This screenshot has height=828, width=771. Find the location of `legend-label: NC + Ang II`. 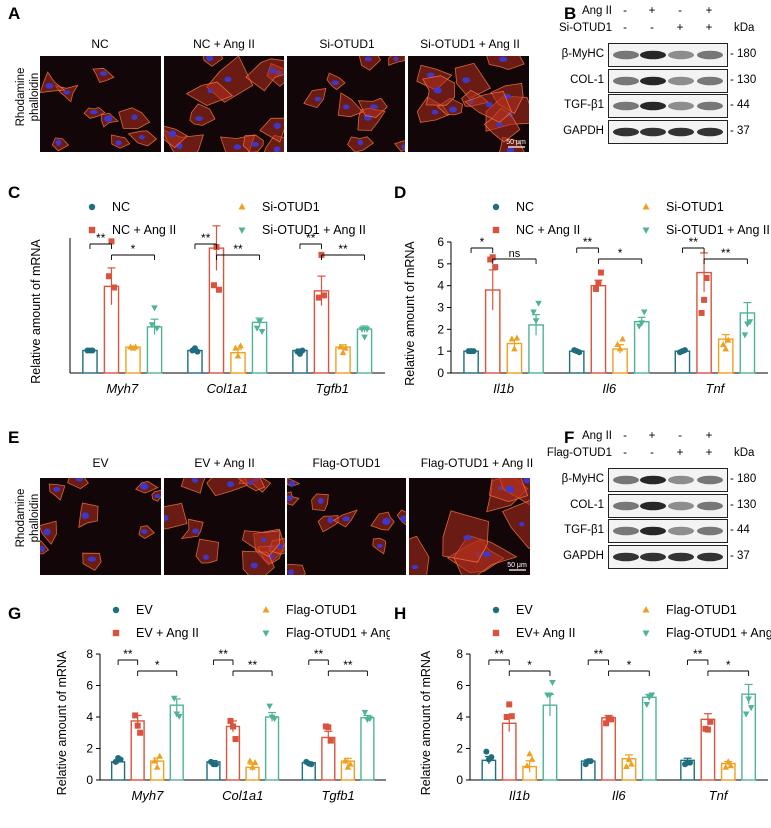

legend-label: NC + Ang II is located at coordinates (144, 230).